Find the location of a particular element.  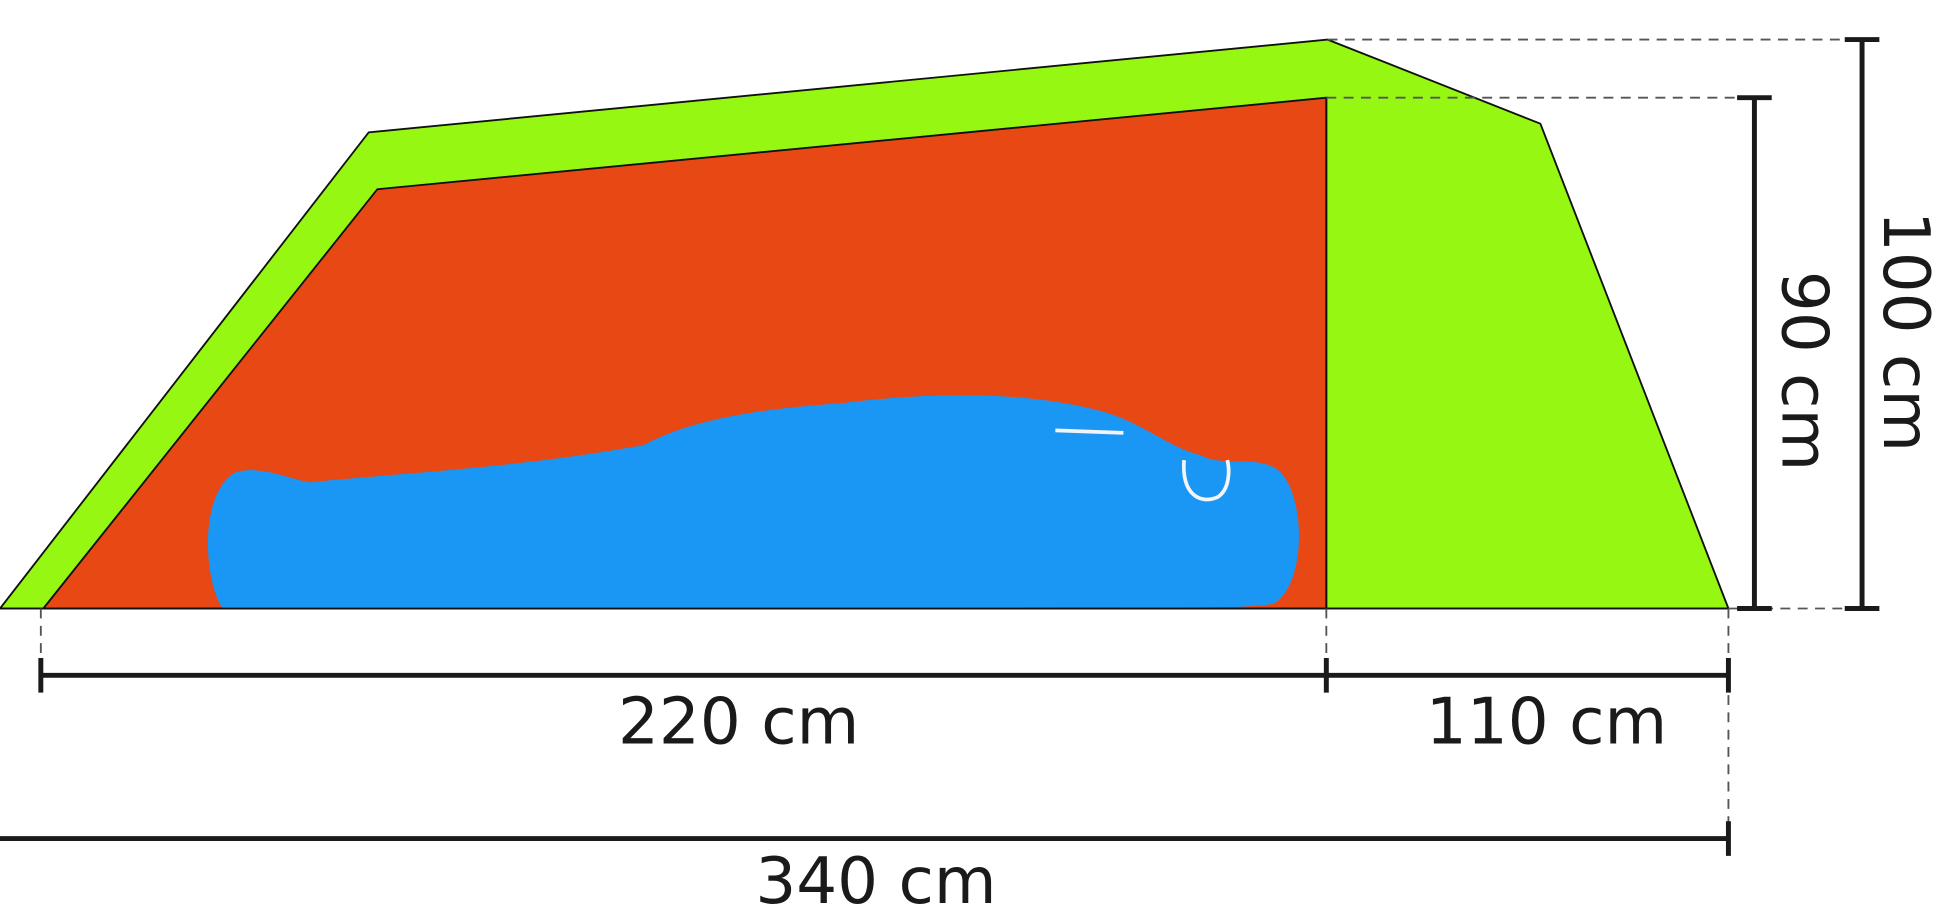

dimension-label: 90 cm is located at coordinates (1804, 371).